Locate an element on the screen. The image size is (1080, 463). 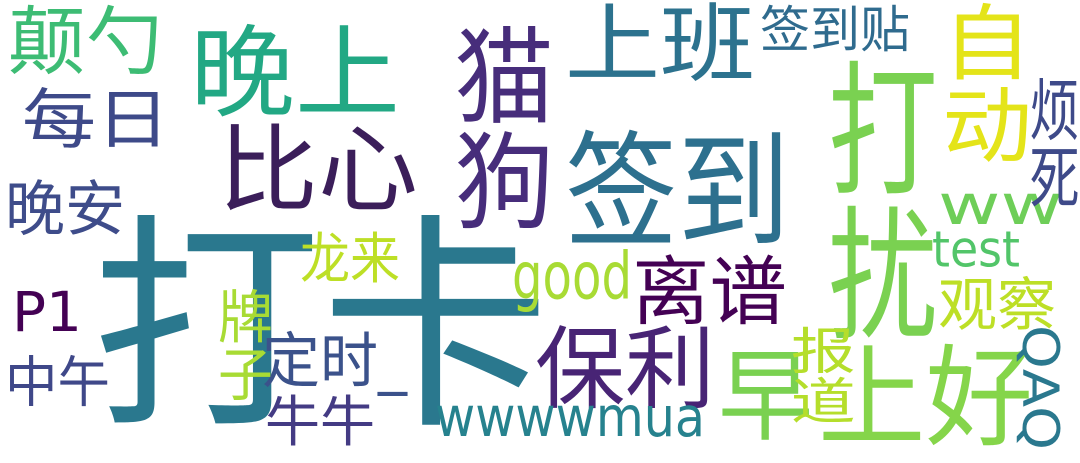
word-longlai: 龙来 is located at coordinates (350, 259).